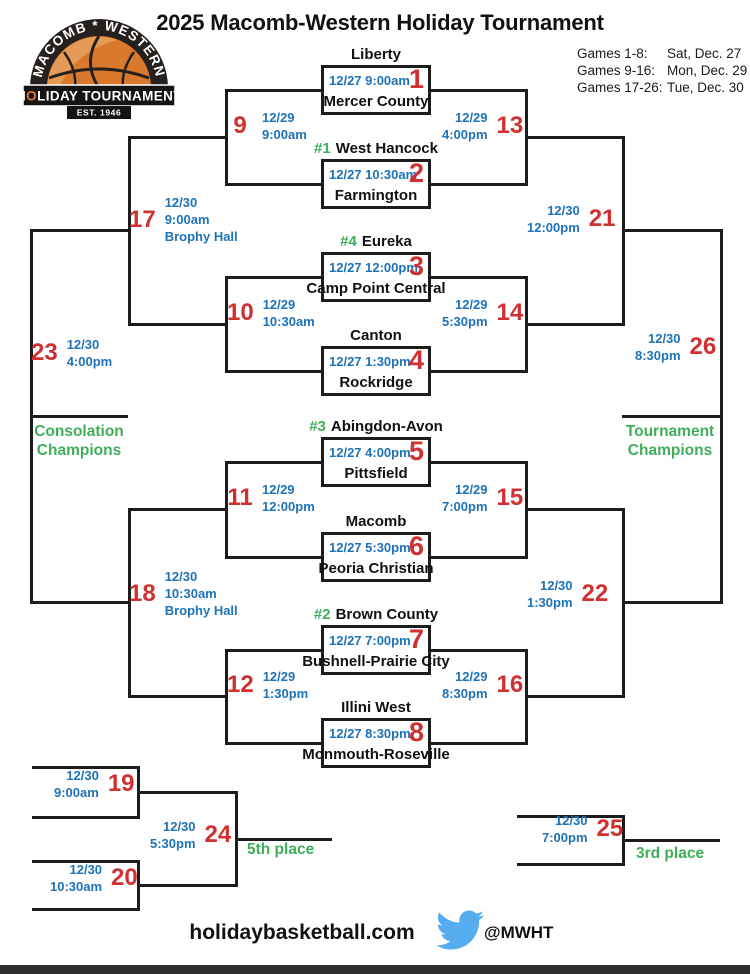 The height and width of the screenshot is (974, 750). I want to click on game-number: 23, so click(44, 352).